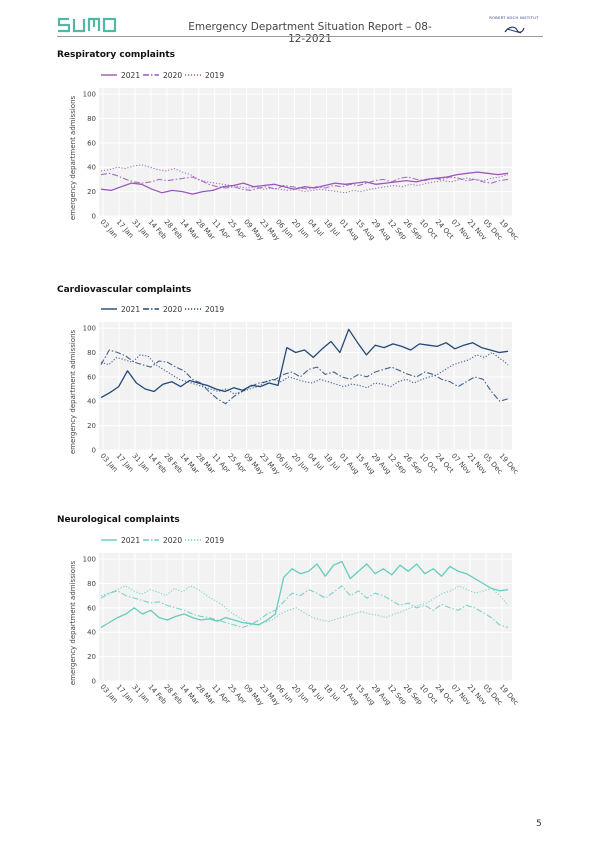  I want to click on rki-swirl-icon, so click(514, 30).